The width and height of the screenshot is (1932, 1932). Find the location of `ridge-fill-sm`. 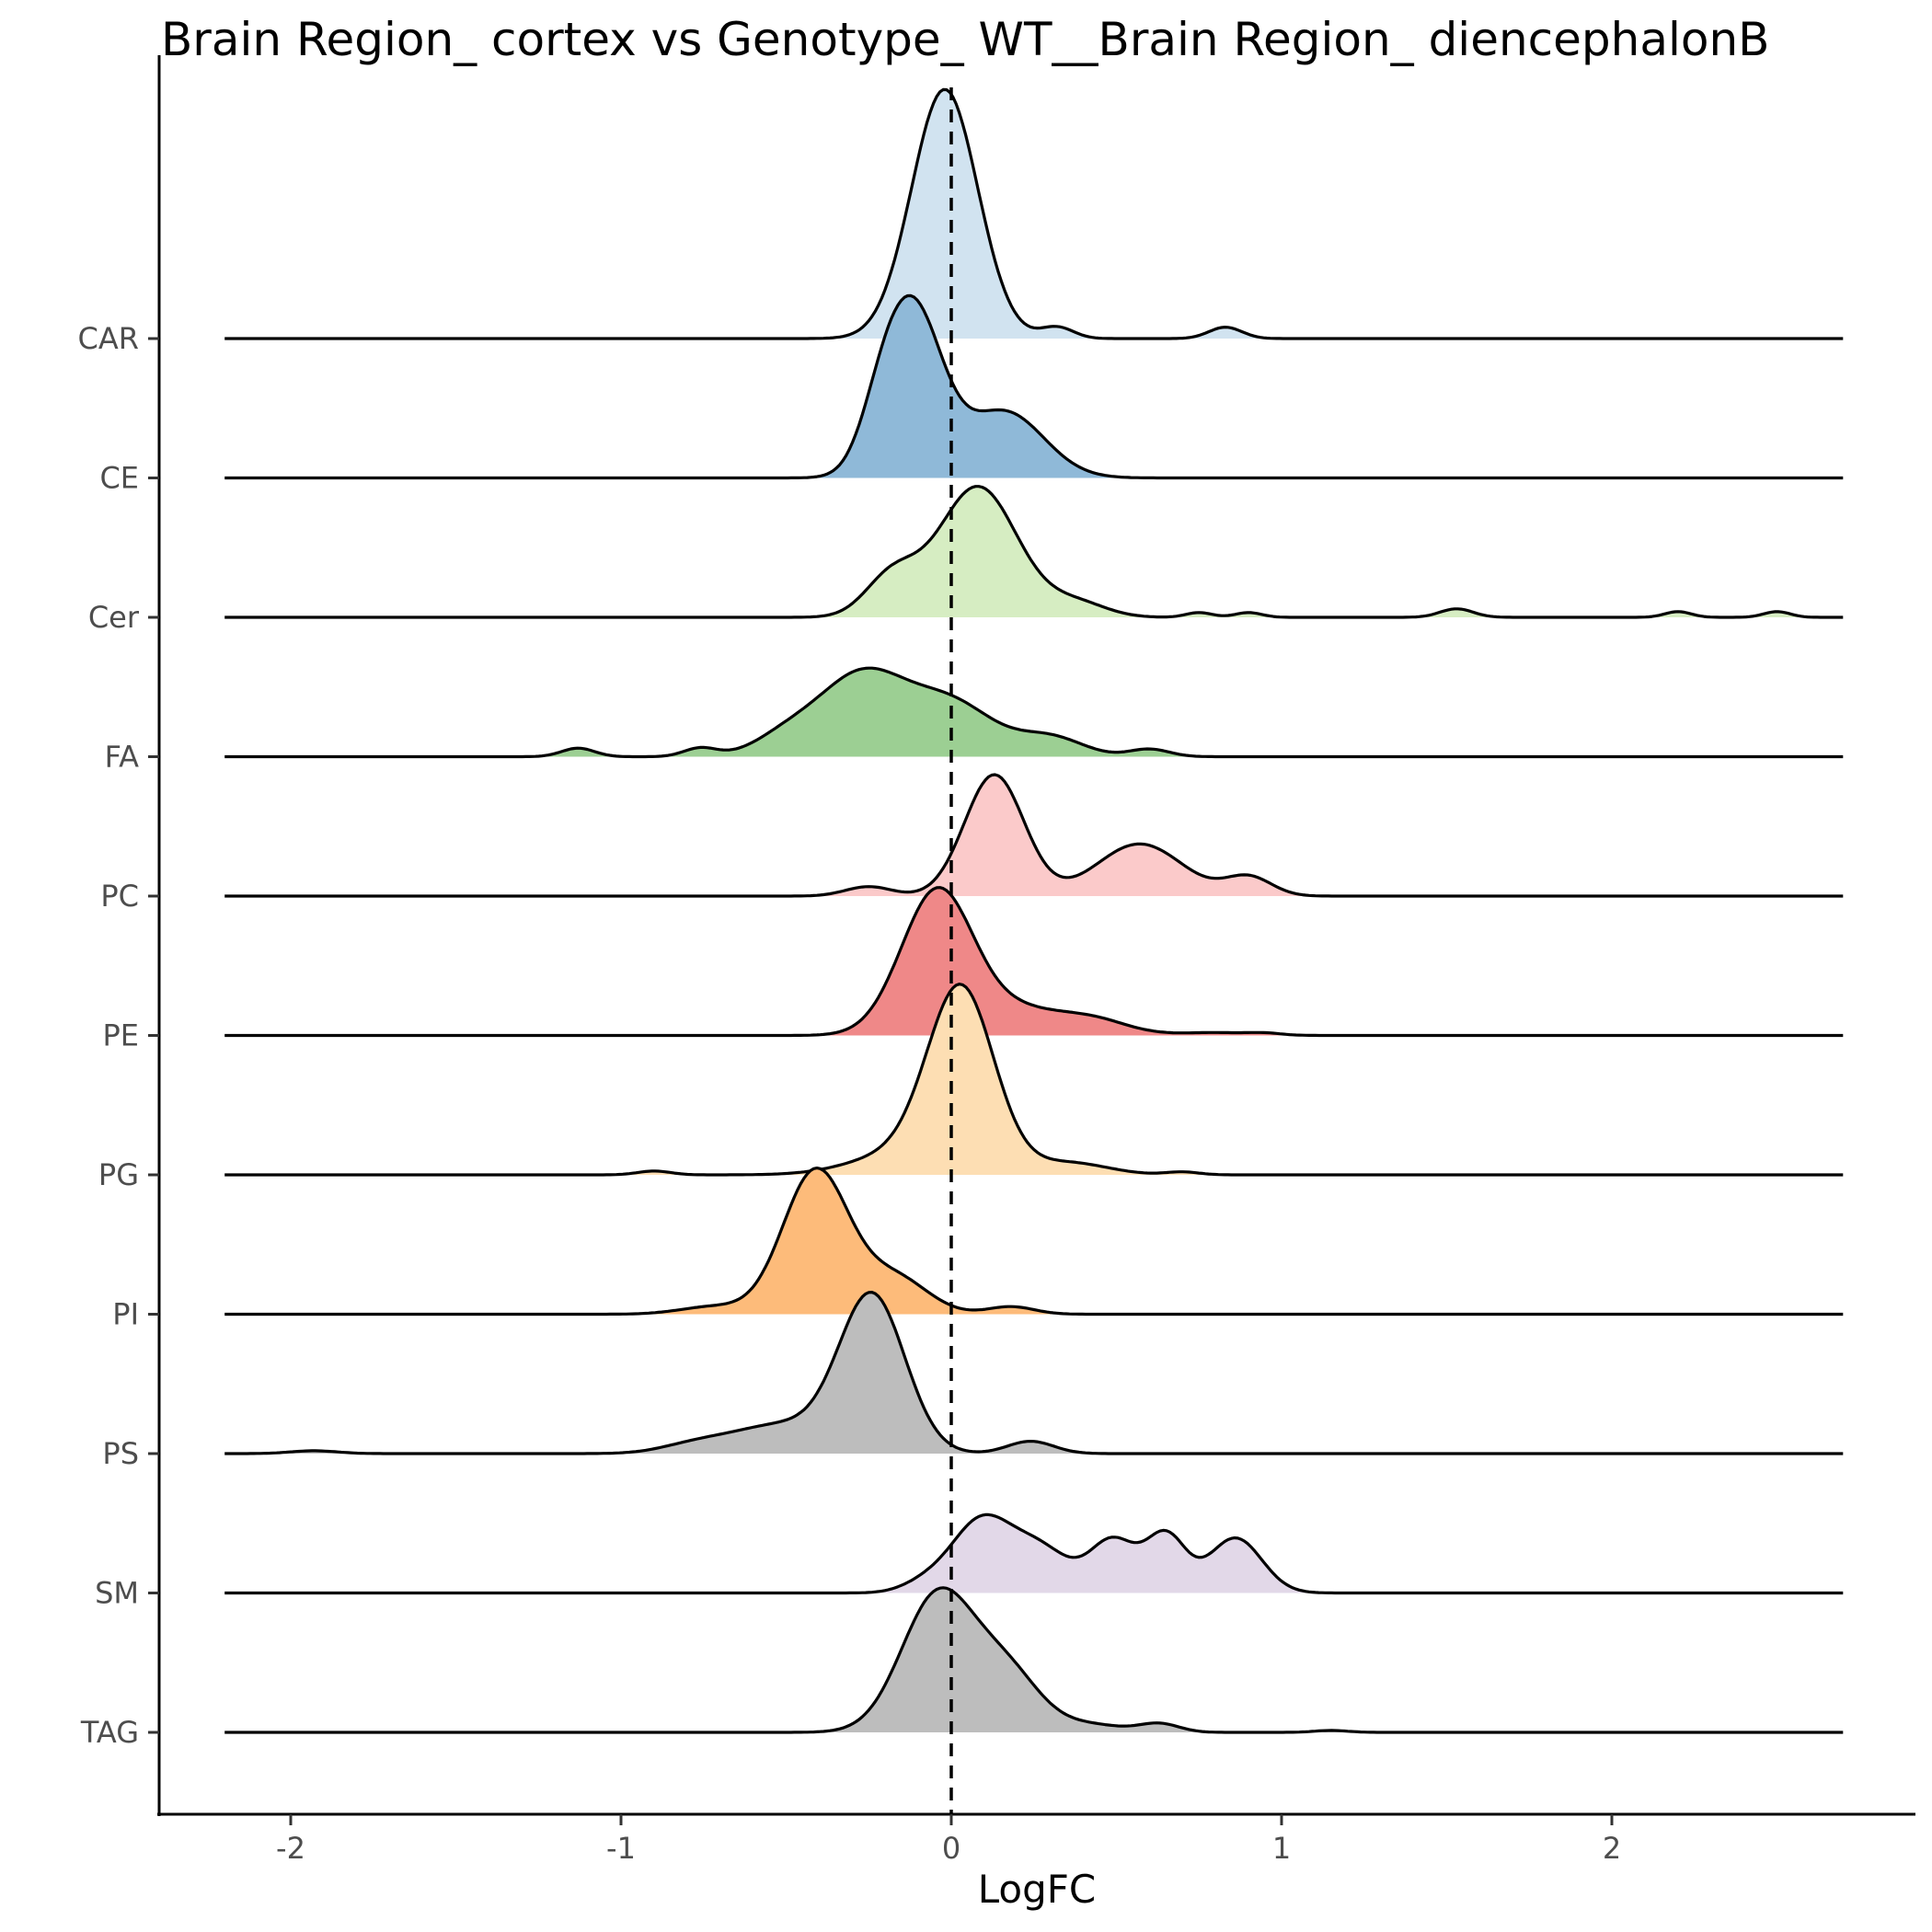

ridge-fill-sm is located at coordinates (1034, 1553).